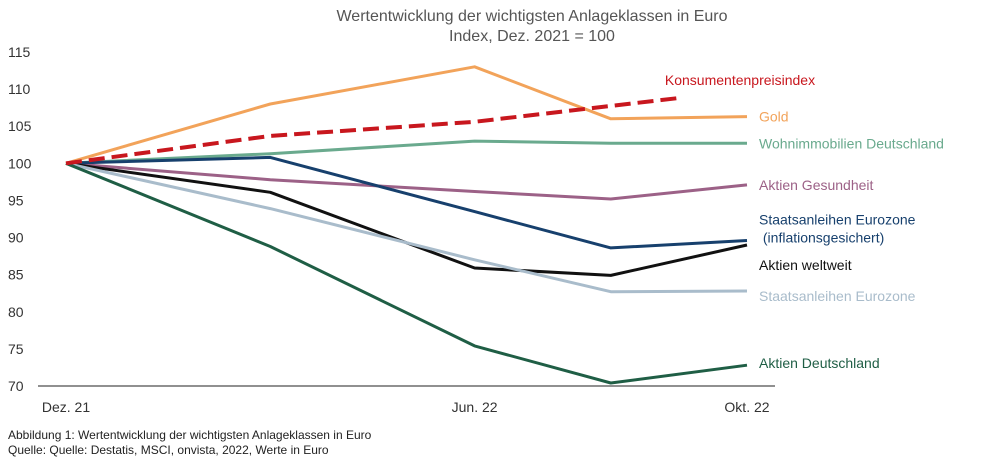 This screenshot has width=982, height=463. I want to click on x-tick-label: Okt. 22, so click(746, 407).